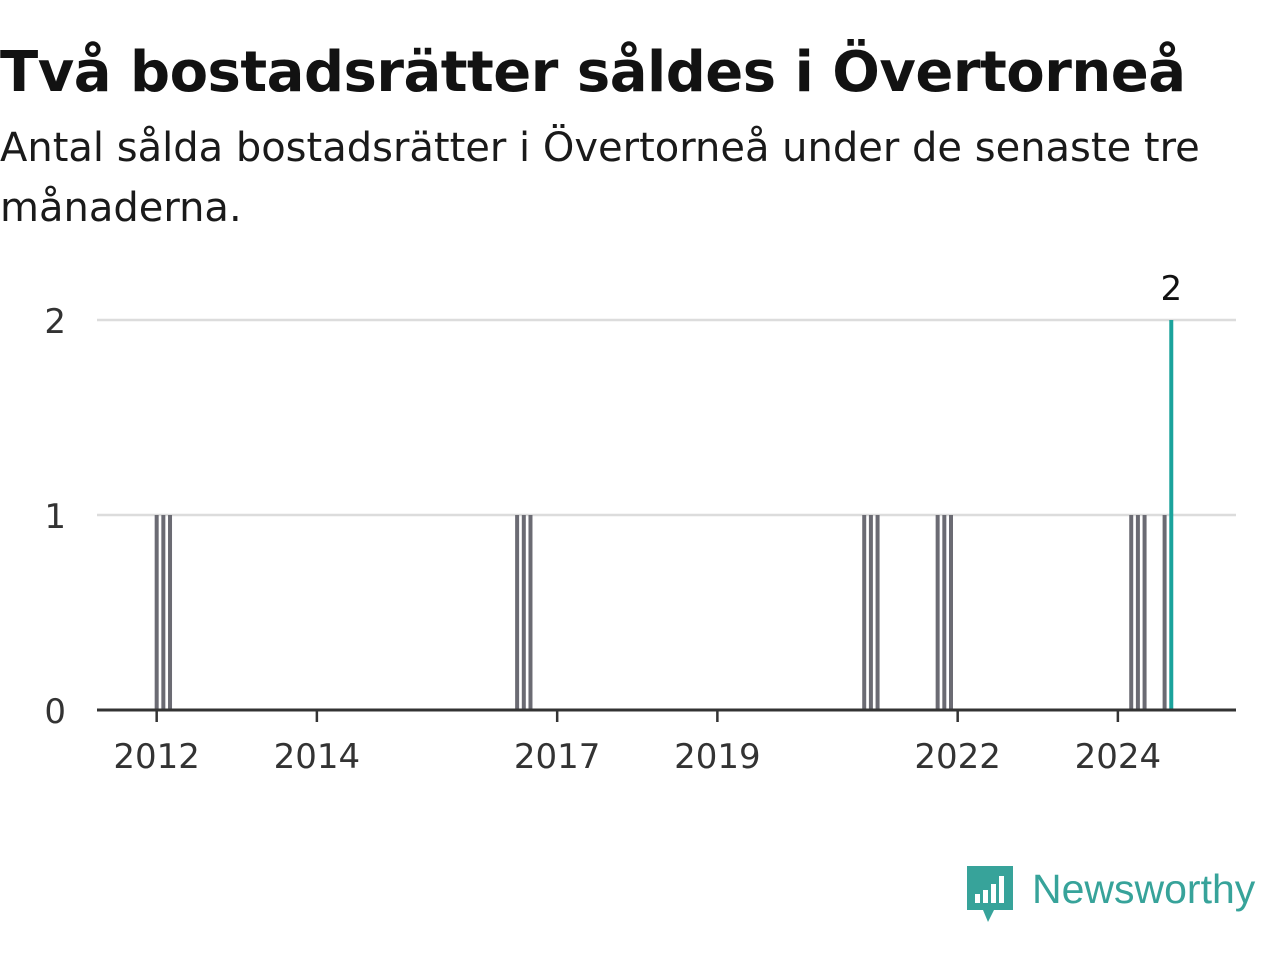 The width and height of the screenshot is (1280, 960). Describe the element at coordinates (1118, 757) in the screenshot. I see `x-tick-label: 2024` at that location.